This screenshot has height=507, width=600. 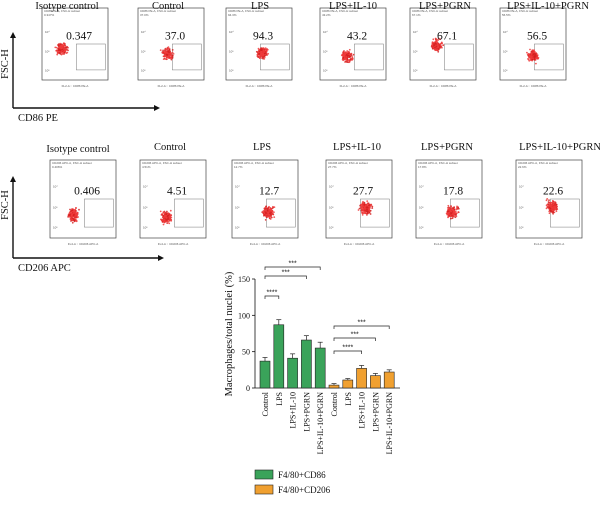 I want to click on x-axis-label: CD206 APC, so click(x=44, y=268).